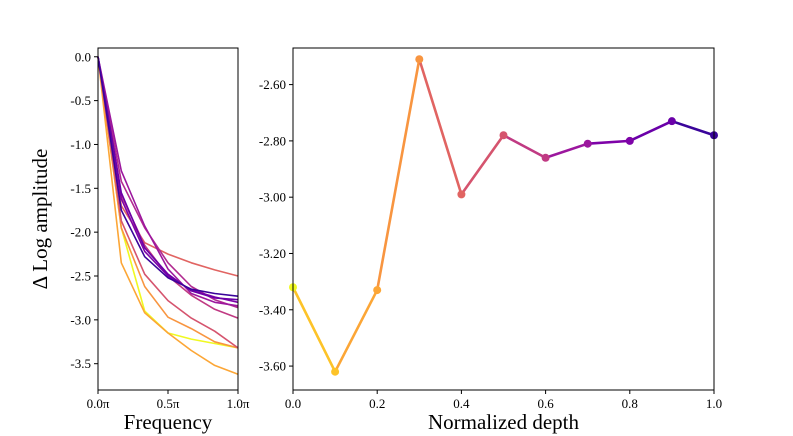 This screenshot has width=793, height=436. I want to click on left-plot-frame, so click(168, 219).